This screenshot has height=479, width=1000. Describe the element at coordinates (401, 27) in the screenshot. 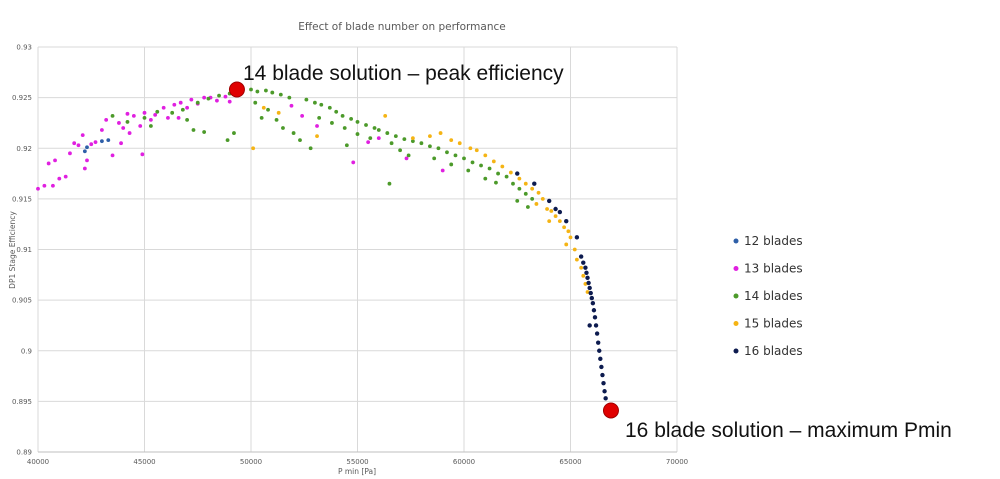

I see `chart-title: Effect of blade number on performance` at that location.